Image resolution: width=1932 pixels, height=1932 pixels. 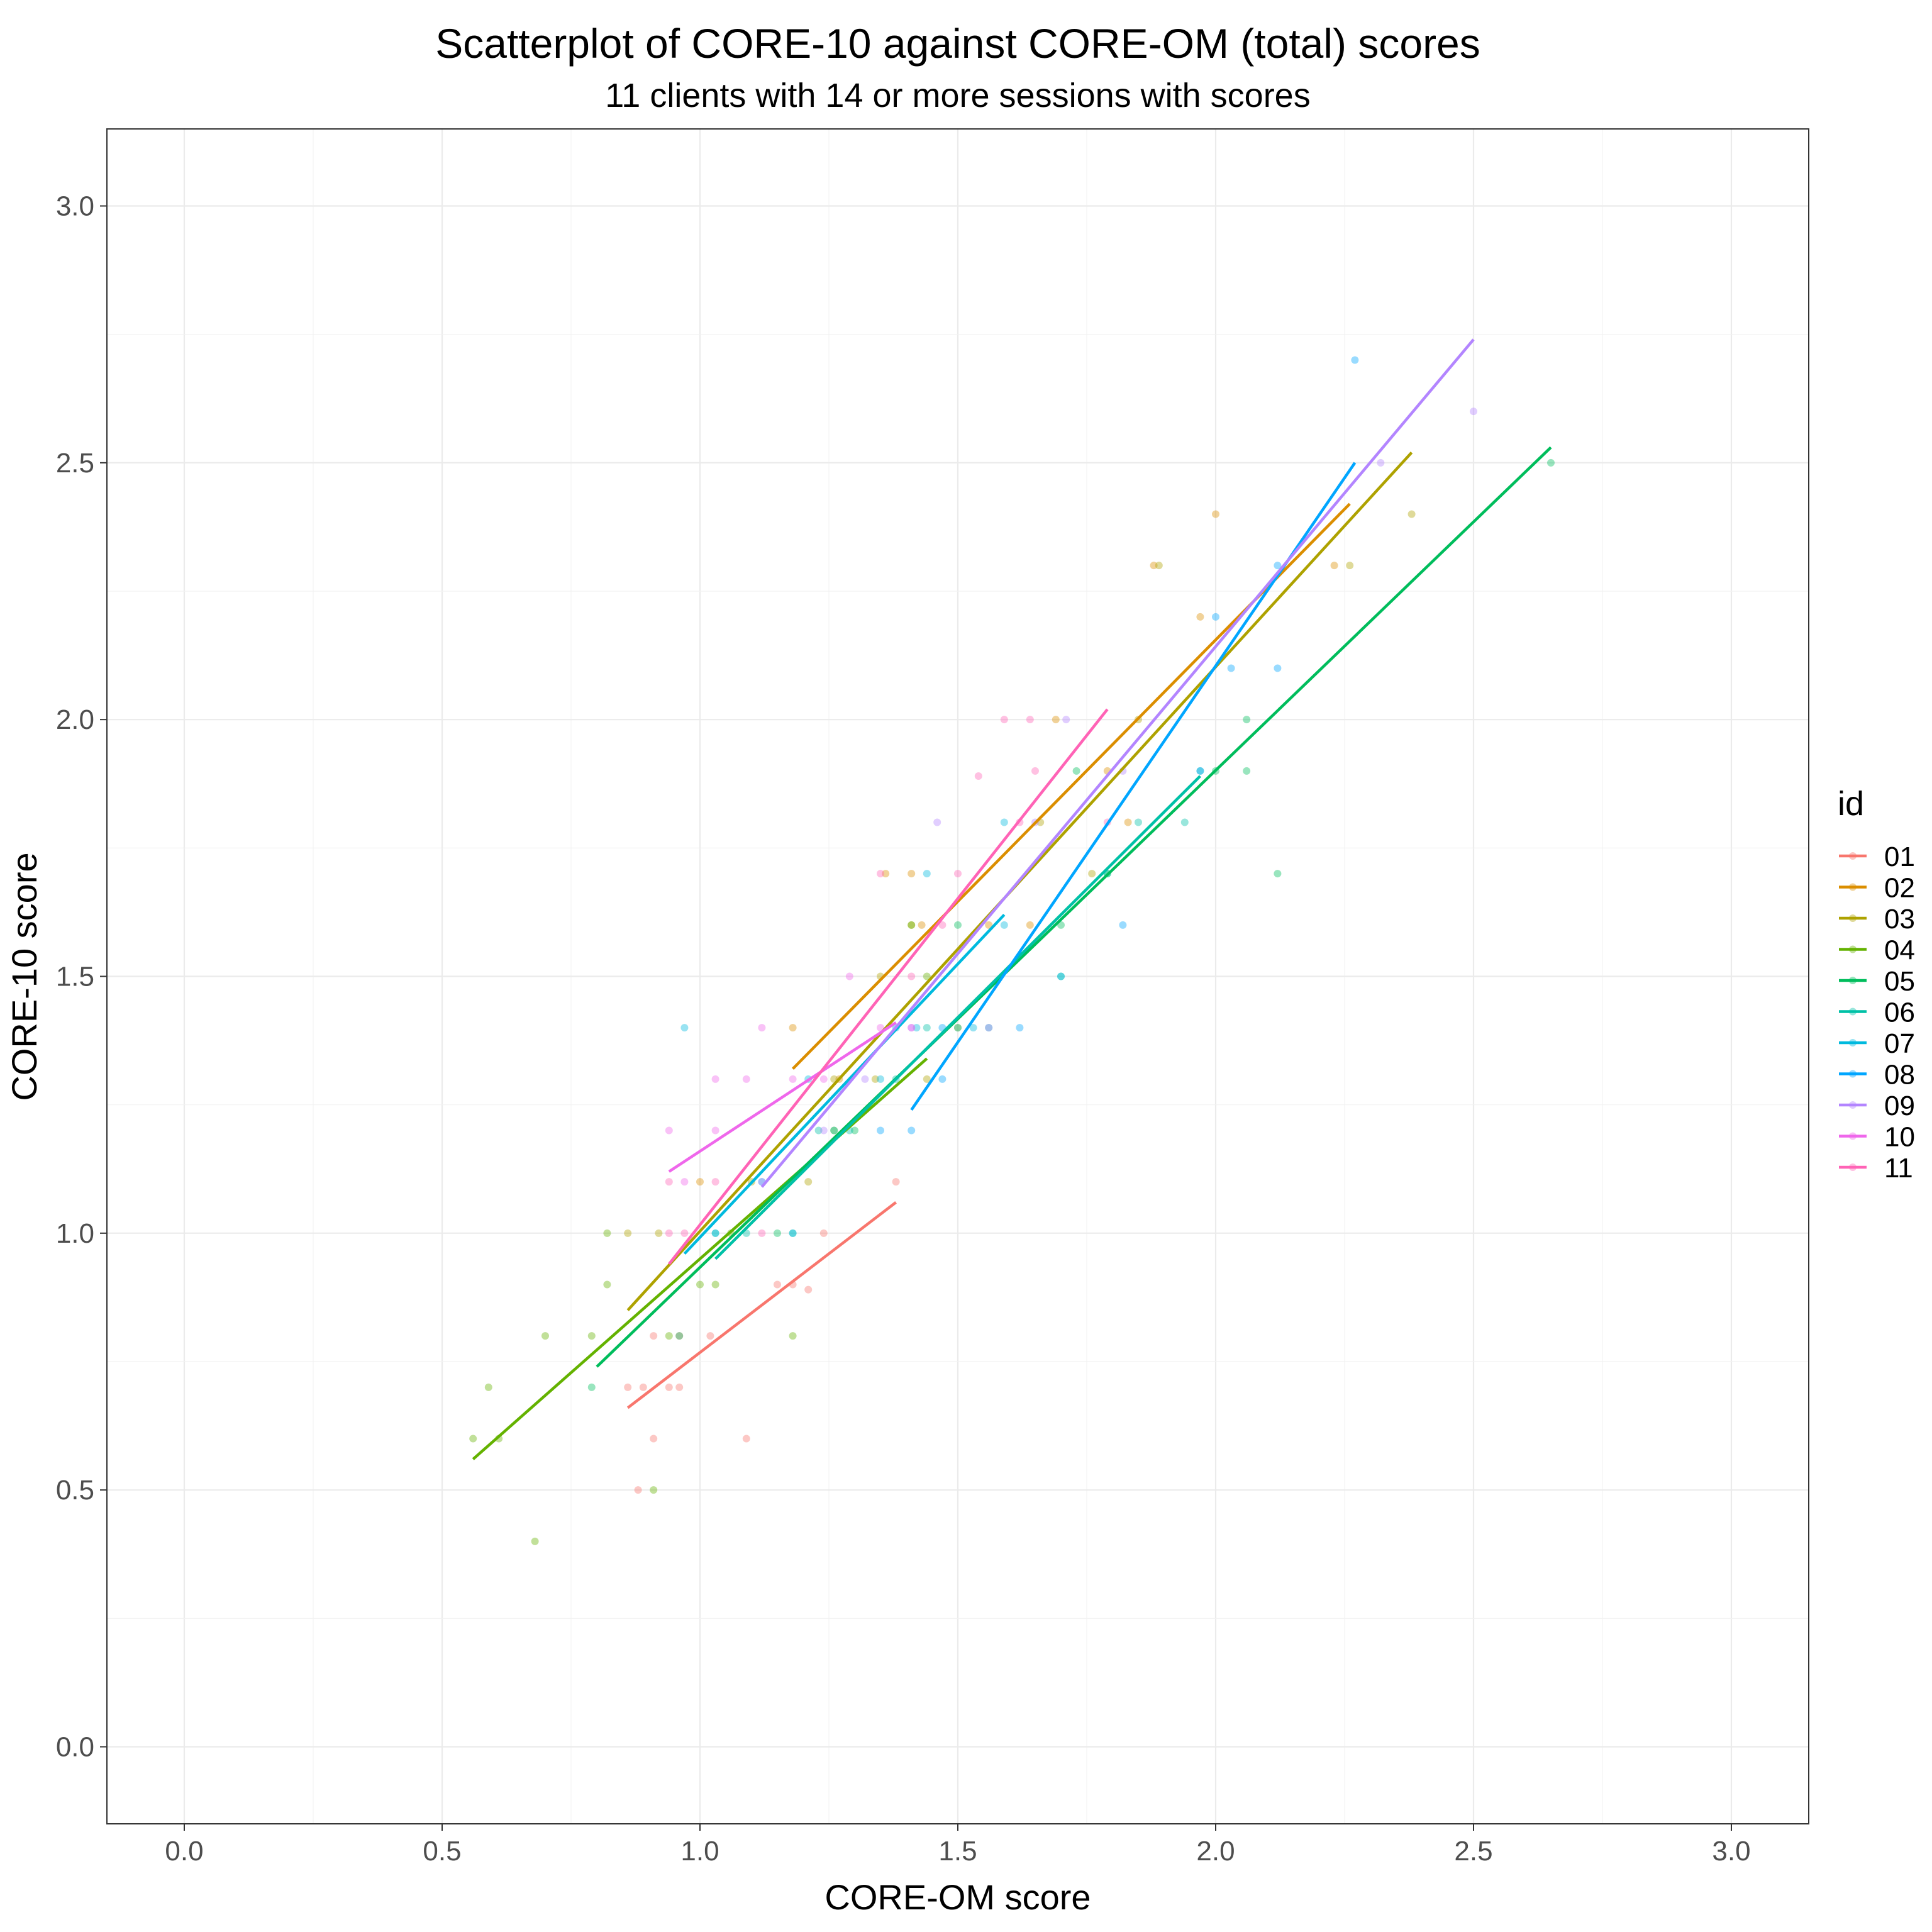 What do you see at coordinates (75, 1490) in the screenshot?
I see `y-tick-label: 0.5` at bounding box center [75, 1490].